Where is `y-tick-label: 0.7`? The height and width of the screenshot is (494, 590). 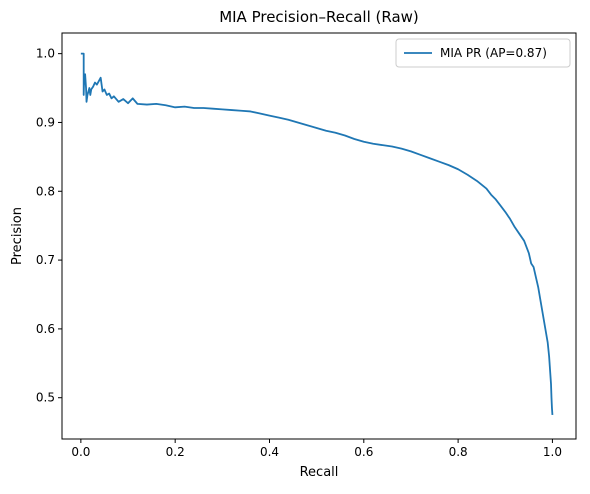
y-tick-label: 0.7 is located at coordinates (45, 260).